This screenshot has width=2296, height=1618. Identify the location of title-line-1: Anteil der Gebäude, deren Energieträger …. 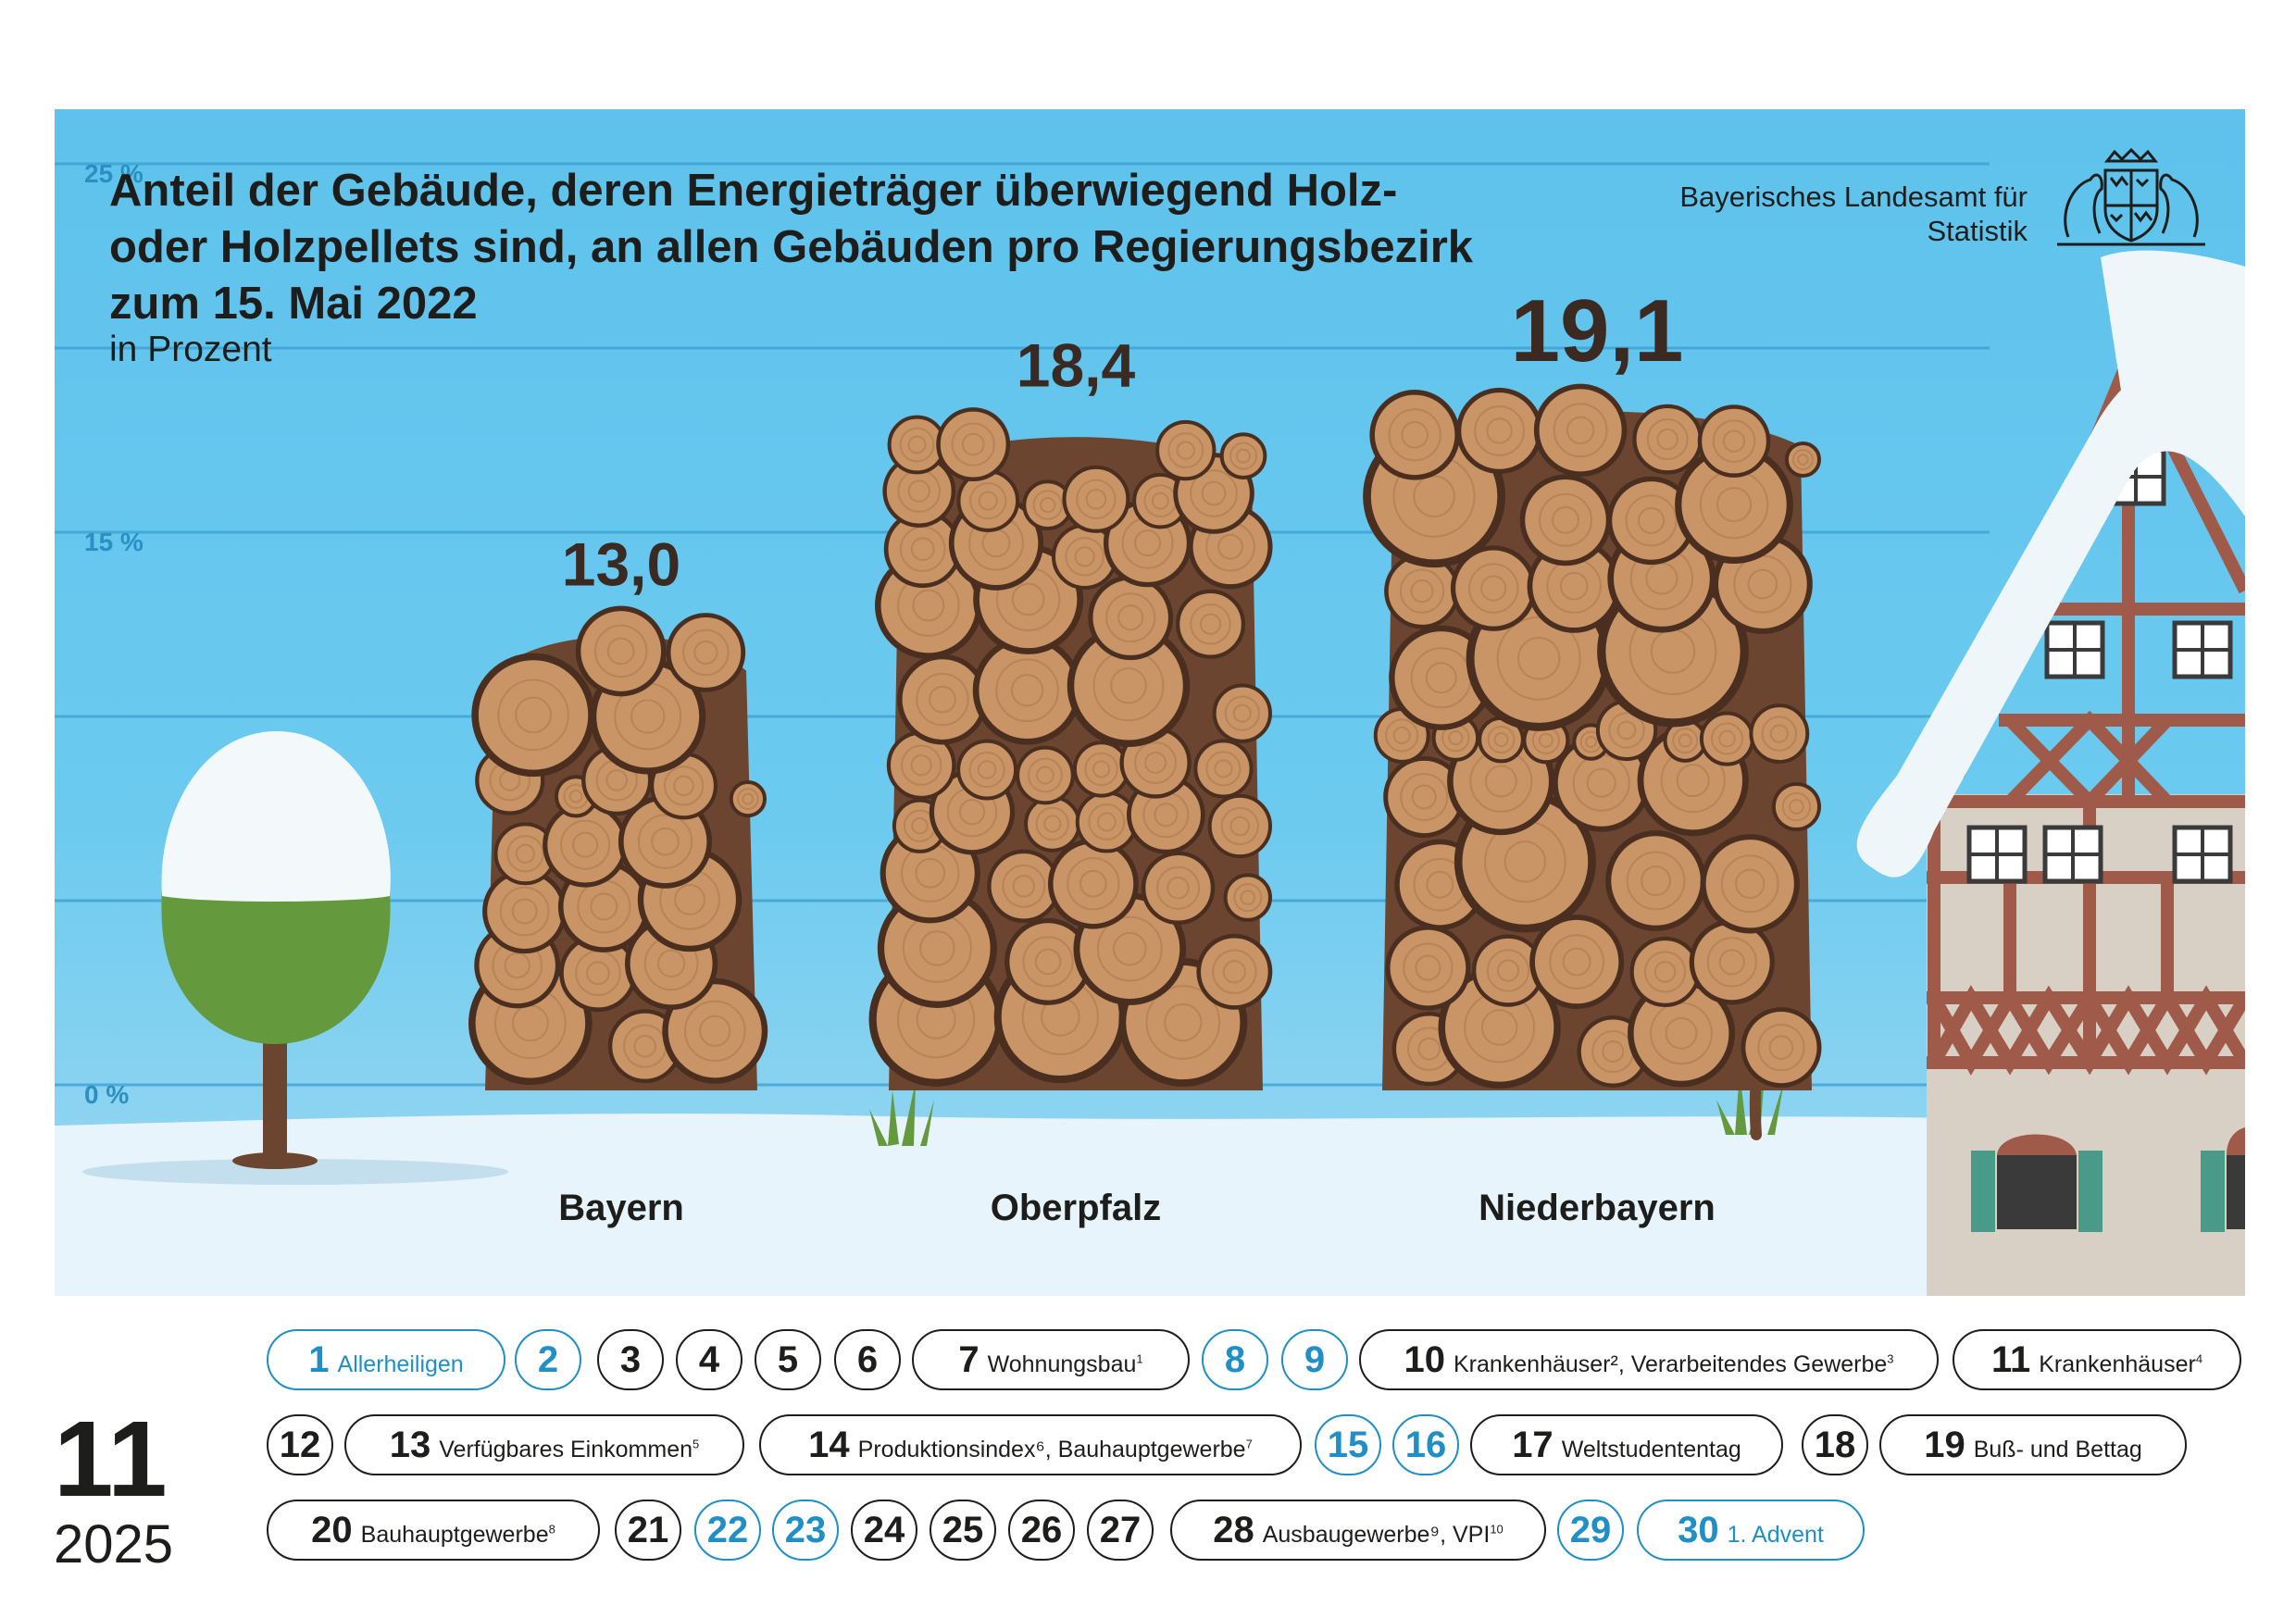
(753, 191).